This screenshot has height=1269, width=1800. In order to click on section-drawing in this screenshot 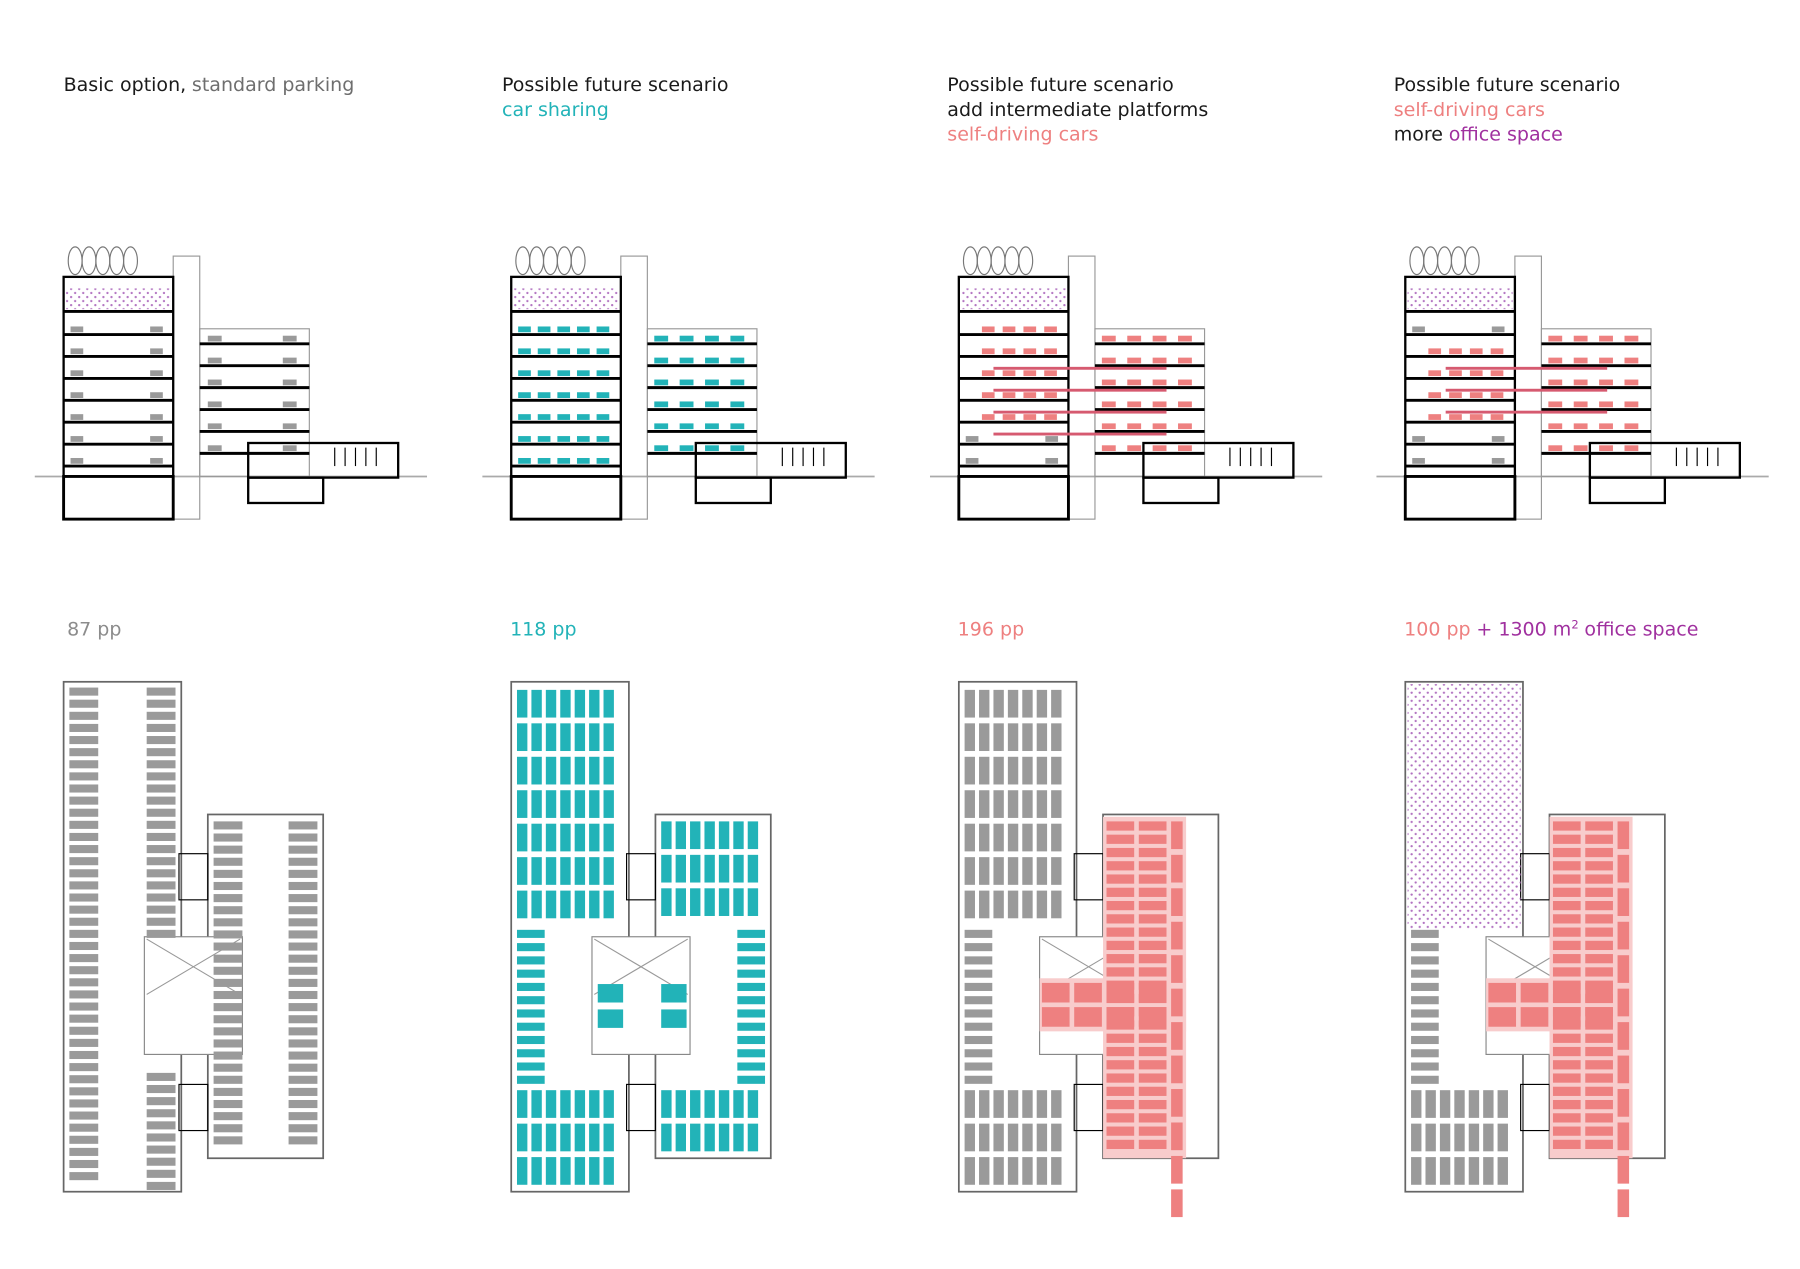, I will do `click(678, 383)`.